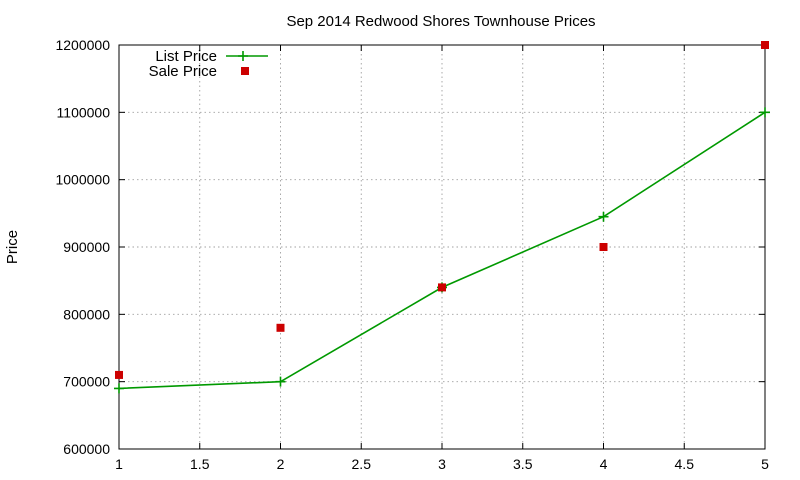  I want to click on x-tick-label: 1.5, so click(200, 464).